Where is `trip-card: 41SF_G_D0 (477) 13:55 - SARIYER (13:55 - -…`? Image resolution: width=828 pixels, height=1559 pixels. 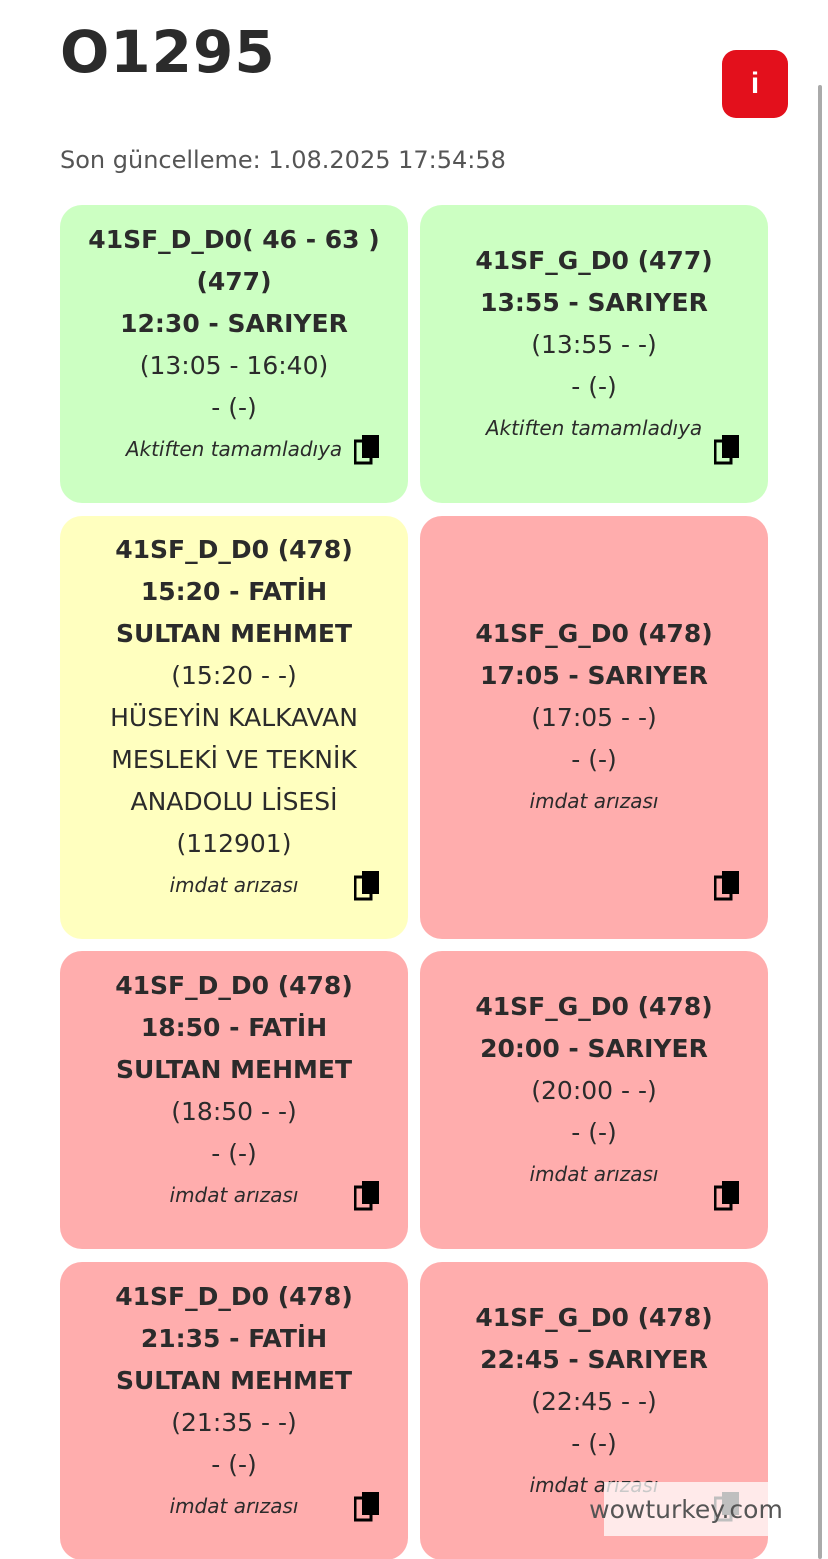 trip-card: 41SF_G_D0 (477) 13:55 - SARIYER (13:55 - -… is located at coordinates (594, 354).